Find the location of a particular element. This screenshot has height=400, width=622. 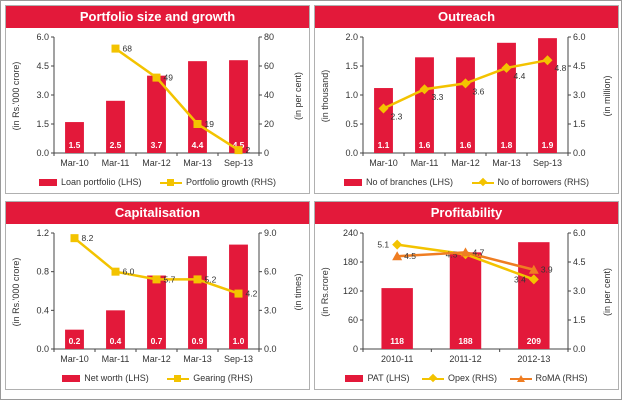

line-data-label: 4.8 is located at coordinates (561, 68).